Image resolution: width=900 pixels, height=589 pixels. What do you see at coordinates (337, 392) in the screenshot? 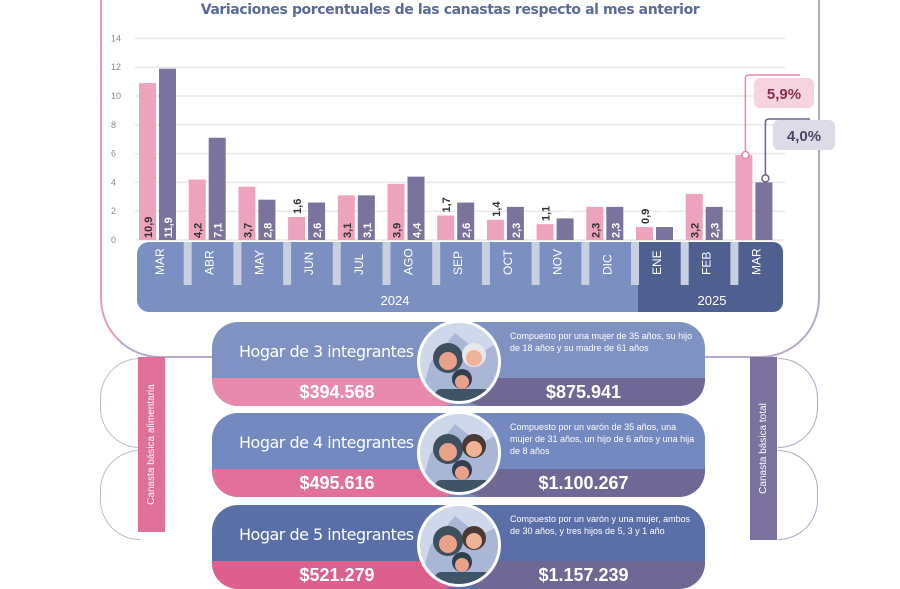
I see `cba-value: $394.568` at bounding box center [337, 392].